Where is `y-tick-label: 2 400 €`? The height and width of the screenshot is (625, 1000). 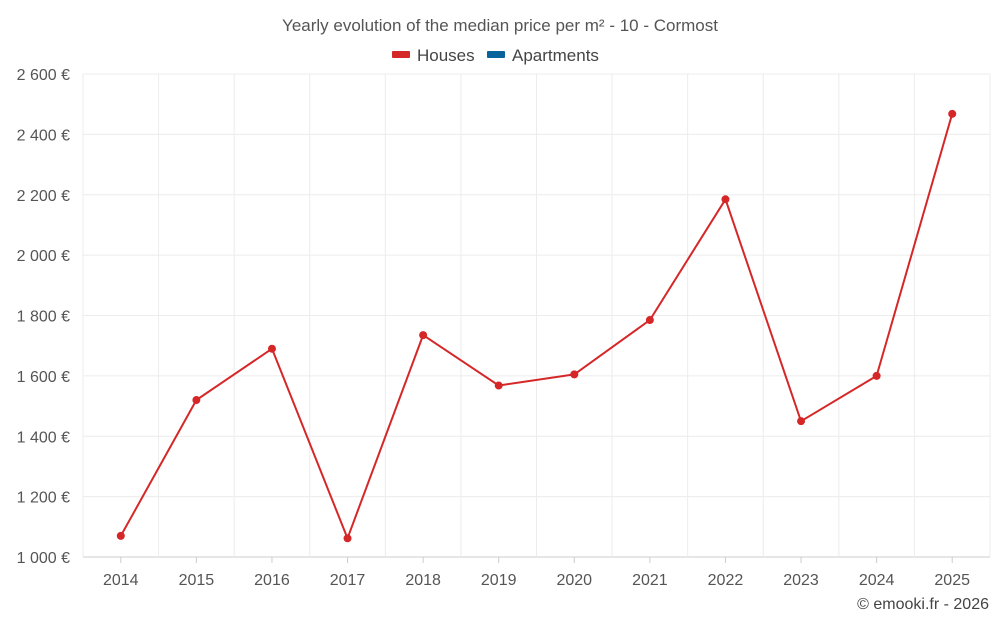
y-tick-label: 2 400 € is located at coordinates (43, 135).